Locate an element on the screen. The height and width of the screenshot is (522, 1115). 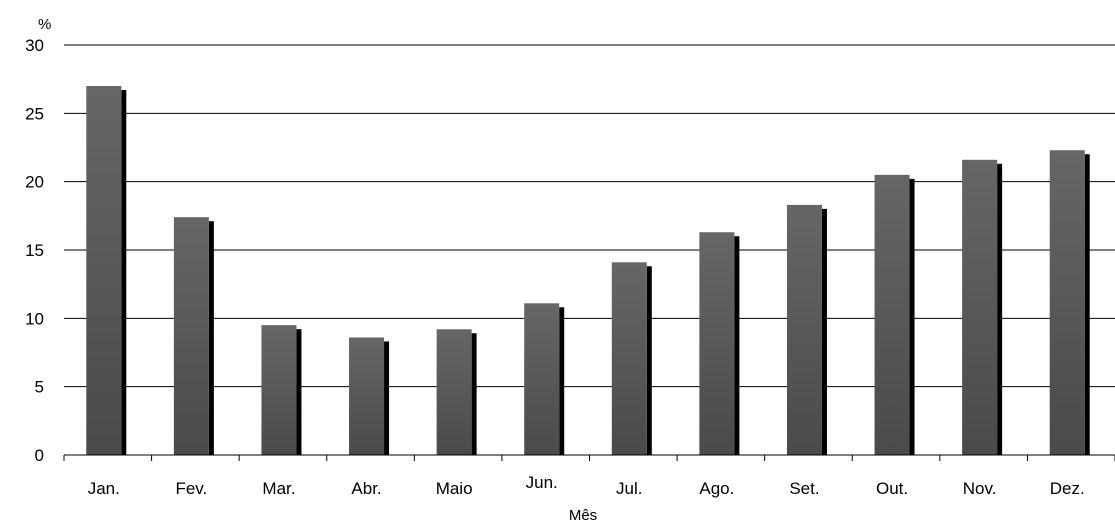
x-tick-label: Dez. is located at coordinates (1067, 488).